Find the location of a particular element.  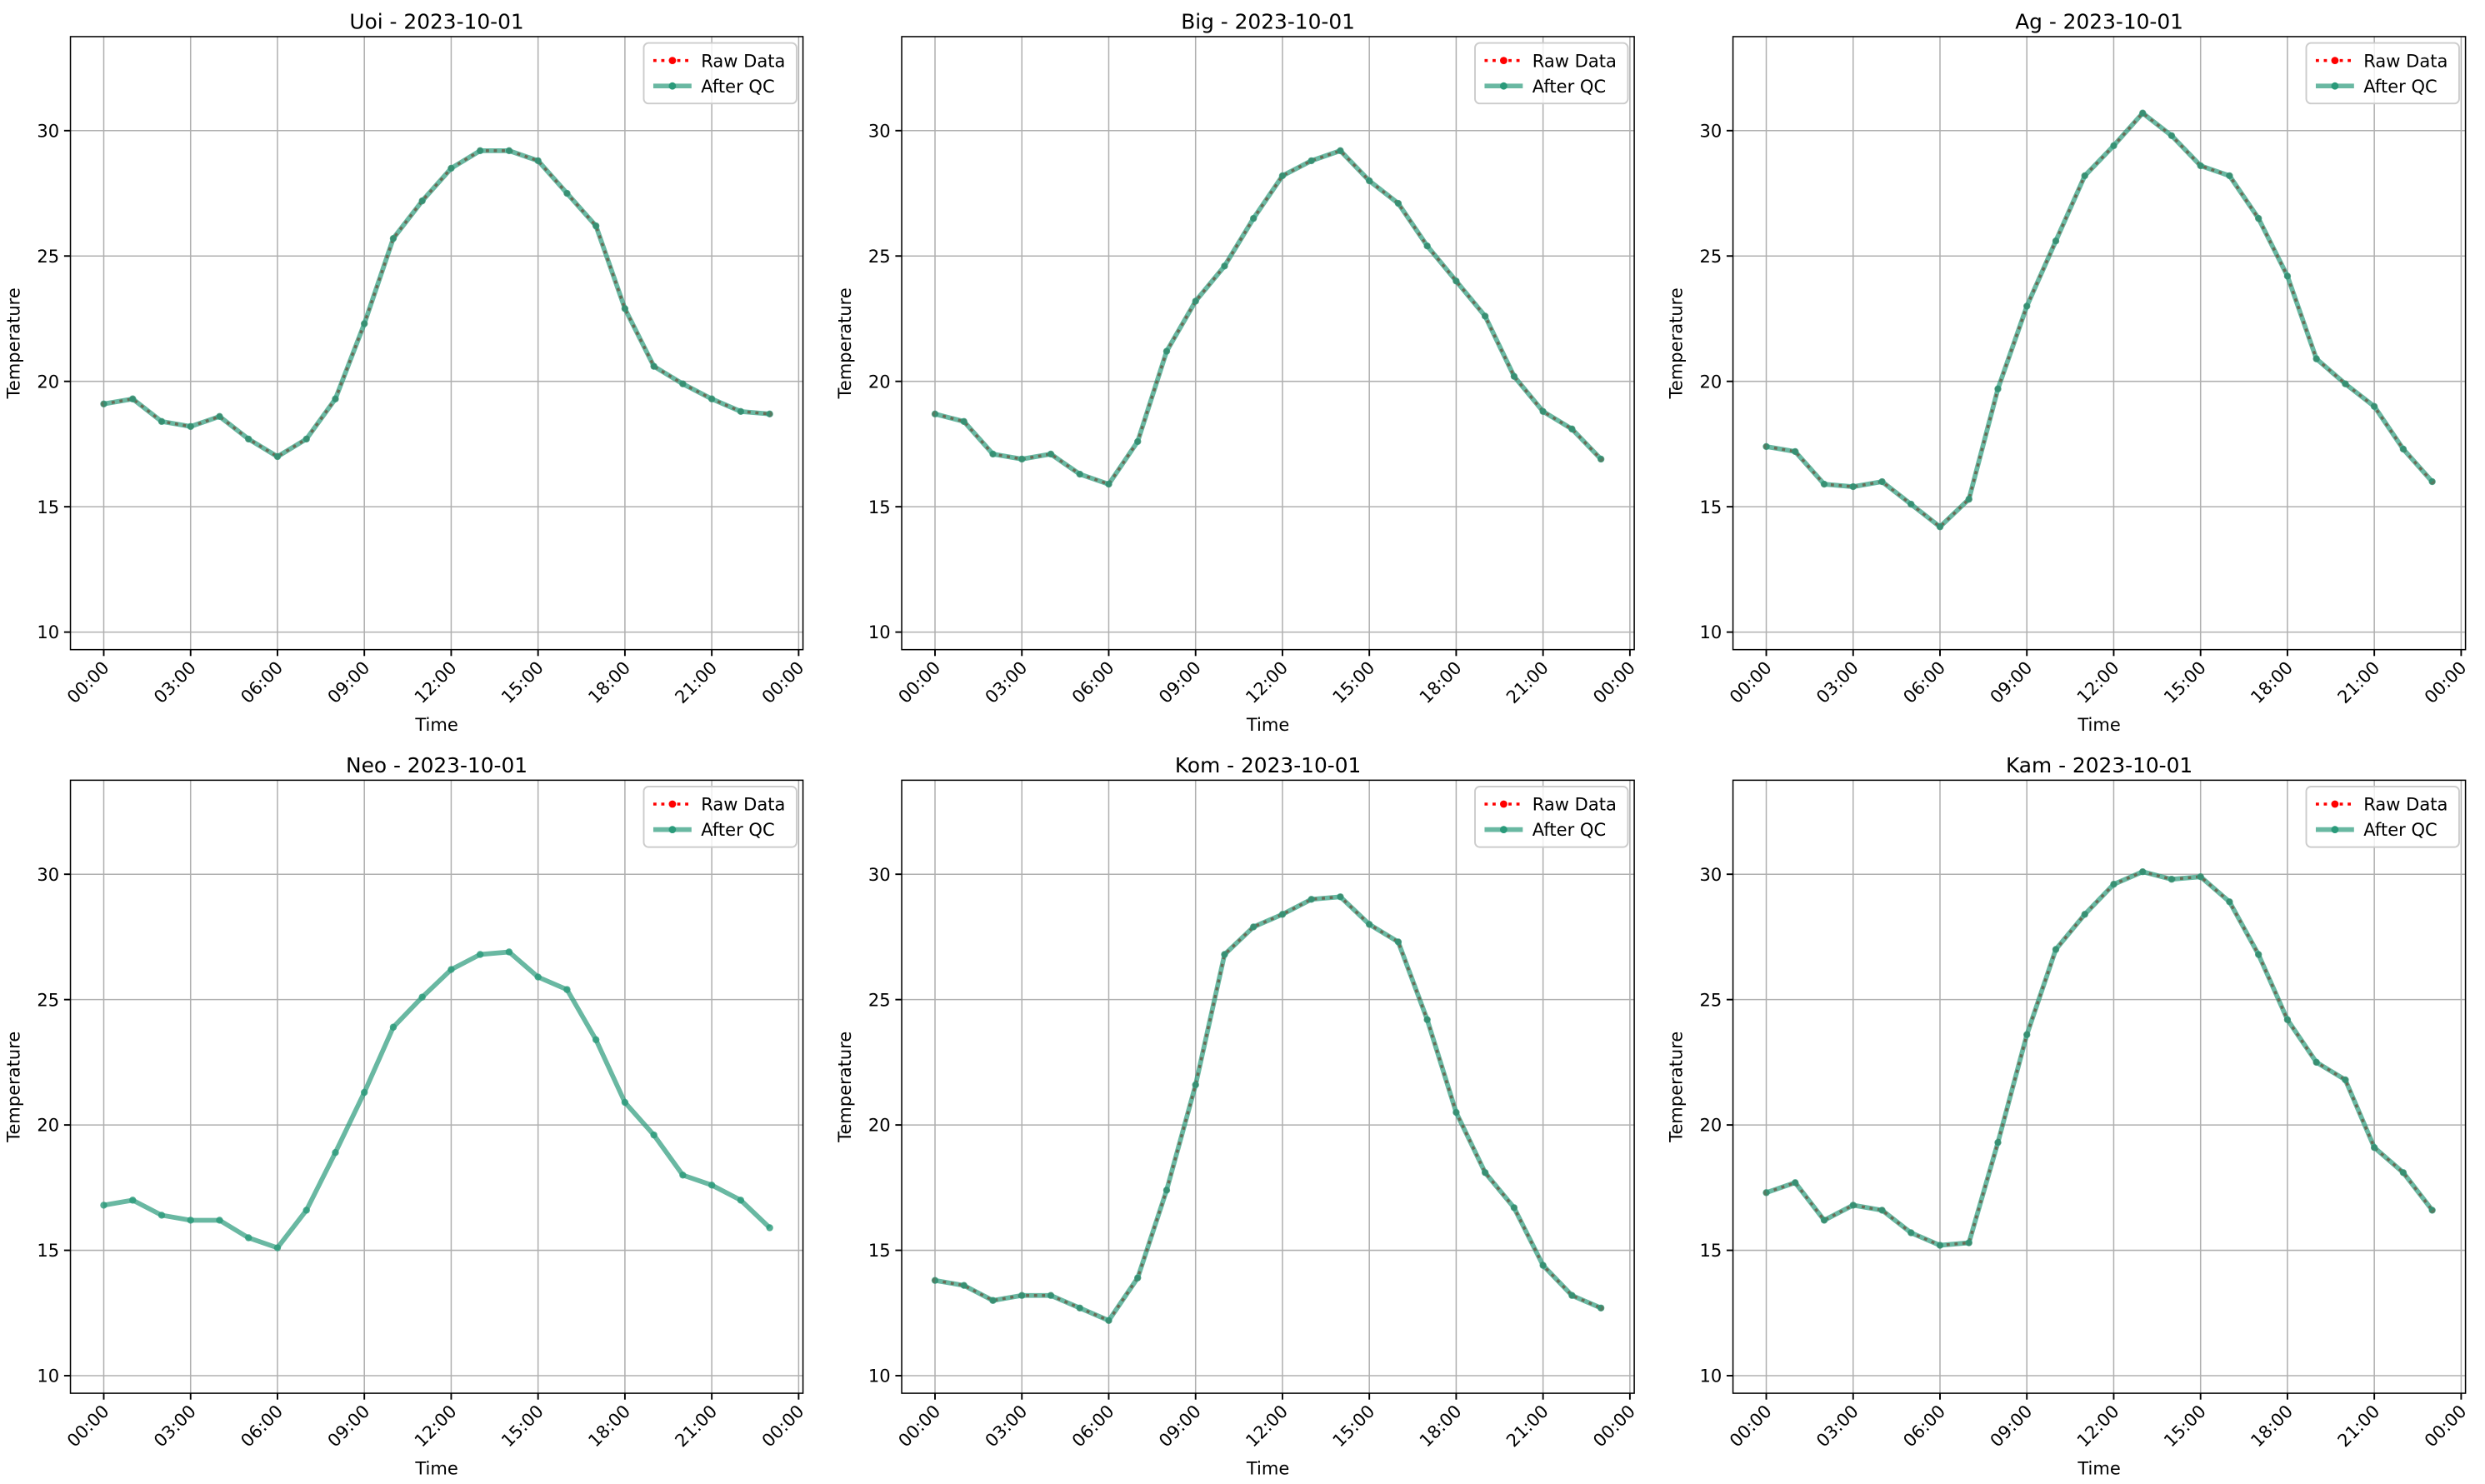

y-tick-label: 15 is located at coordinates (48, 1250).